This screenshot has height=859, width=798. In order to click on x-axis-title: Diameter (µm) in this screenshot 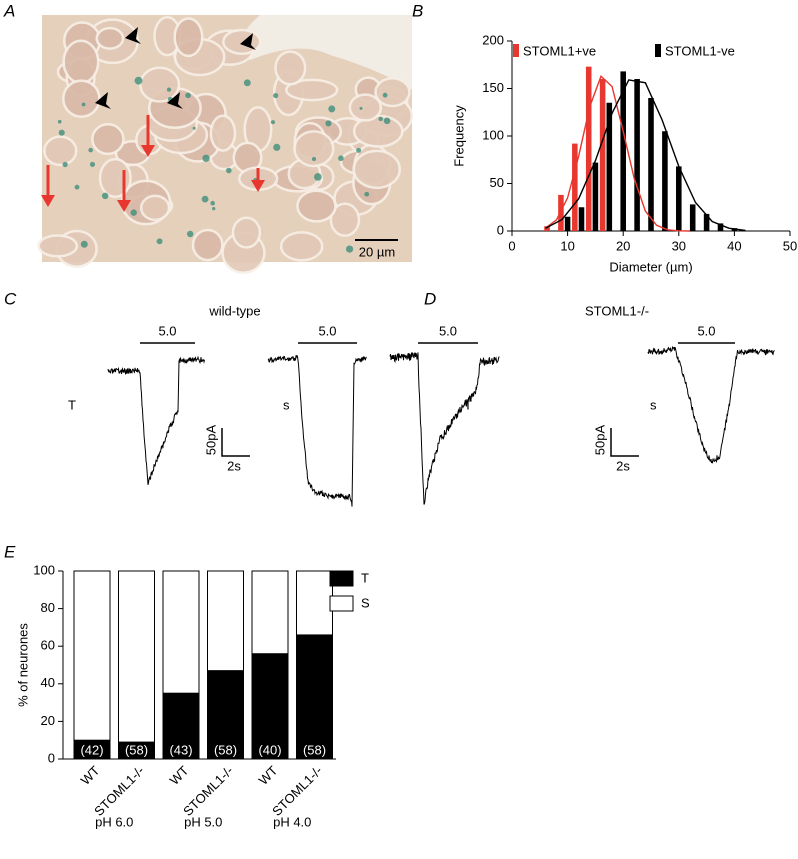, I will do `click(650, 266)`.